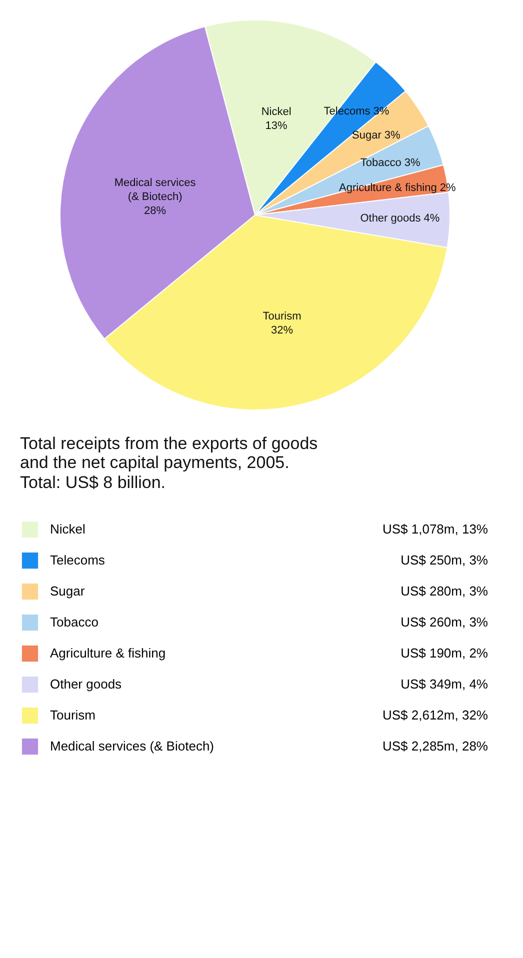  I want to click on data-label: 32%, so click(282, 330).